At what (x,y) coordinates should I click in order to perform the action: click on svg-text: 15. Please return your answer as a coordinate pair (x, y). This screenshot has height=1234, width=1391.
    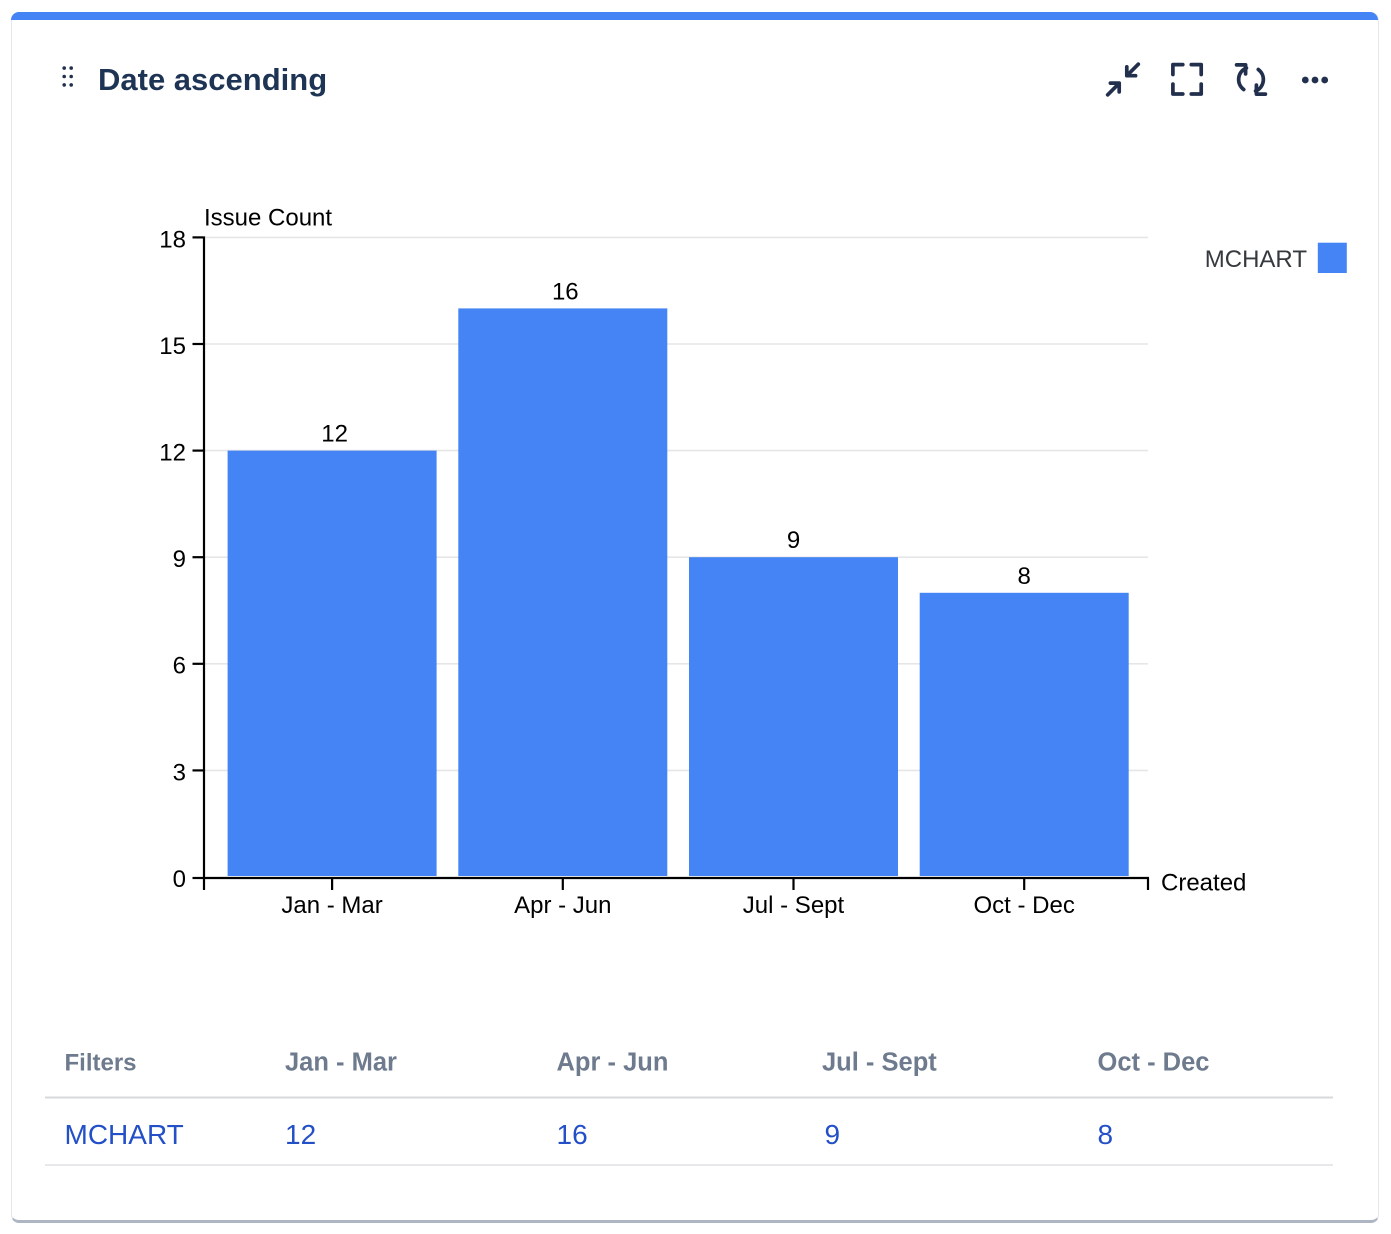
    Looking at the image, I should click on (172, 346).